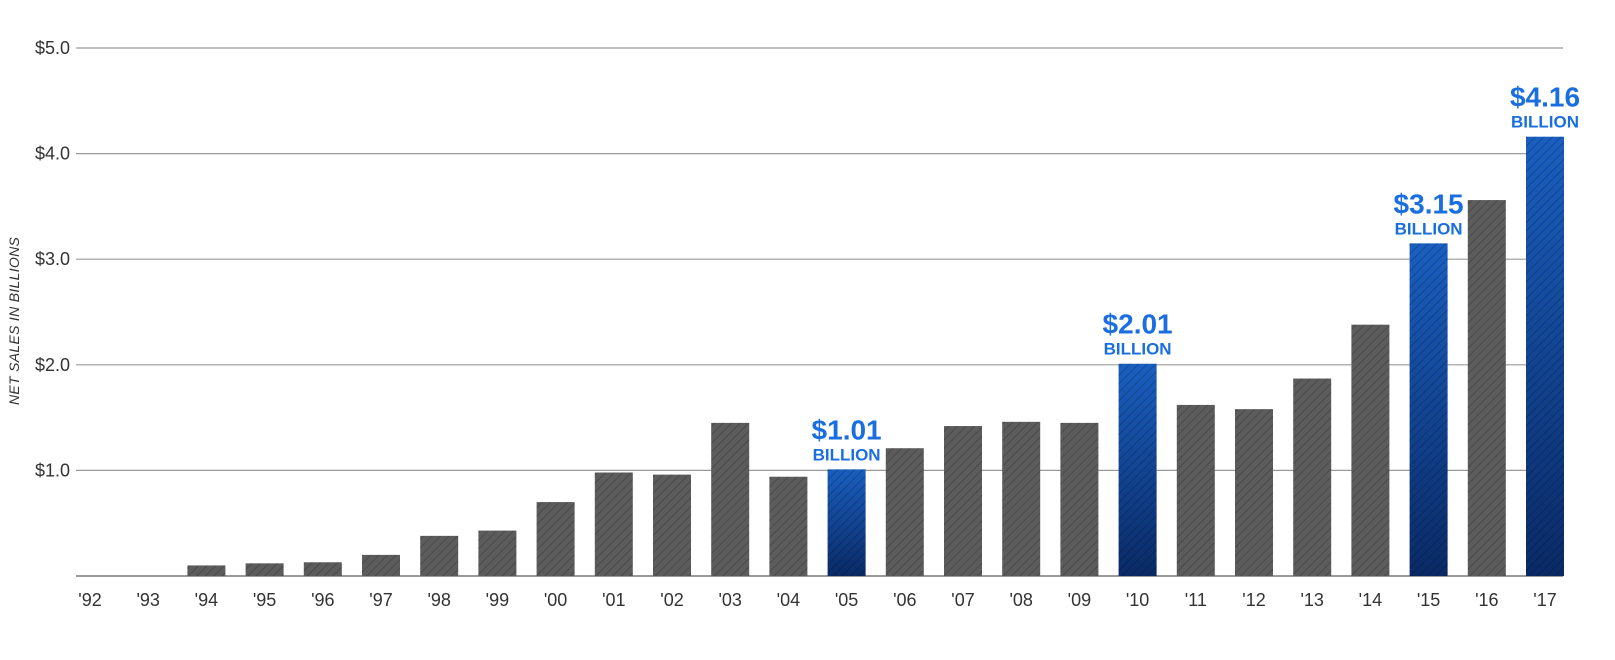  I want to click on x-tick-label: '07, so click(962, 600).